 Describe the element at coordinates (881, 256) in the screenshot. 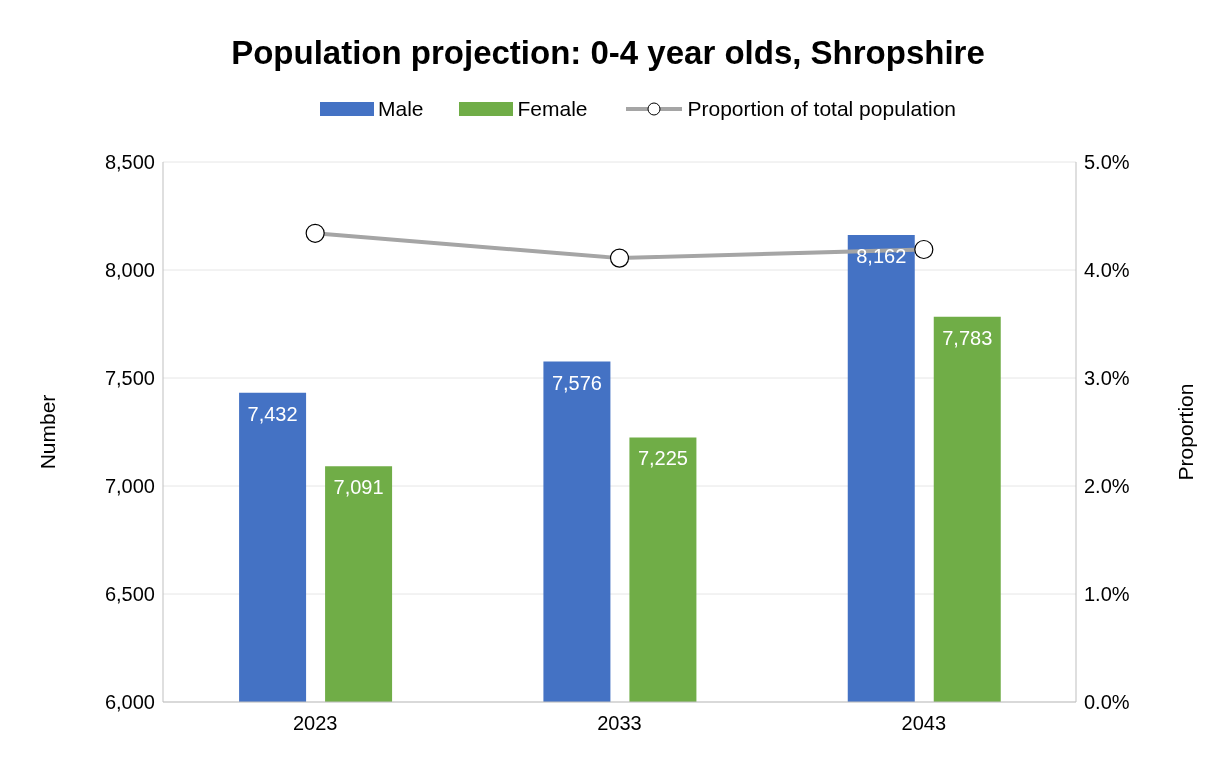

I see `data-label: 8,162` at that location.